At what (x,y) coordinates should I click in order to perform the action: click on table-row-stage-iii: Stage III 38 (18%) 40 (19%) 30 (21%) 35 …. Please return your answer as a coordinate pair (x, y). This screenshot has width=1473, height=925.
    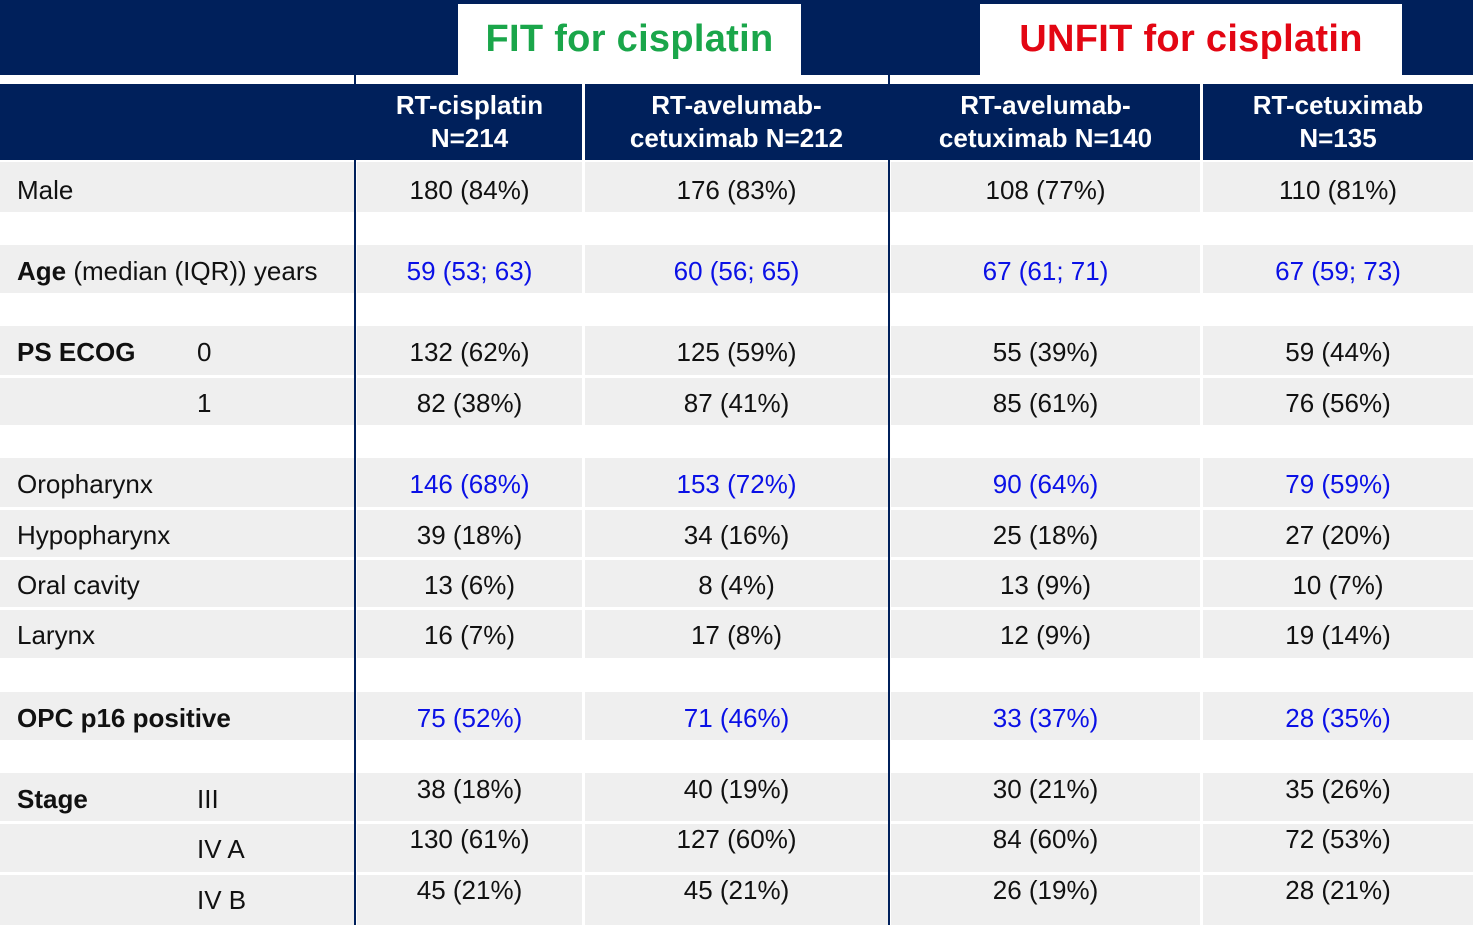
    Looking at the image, I should click on (736, 797).